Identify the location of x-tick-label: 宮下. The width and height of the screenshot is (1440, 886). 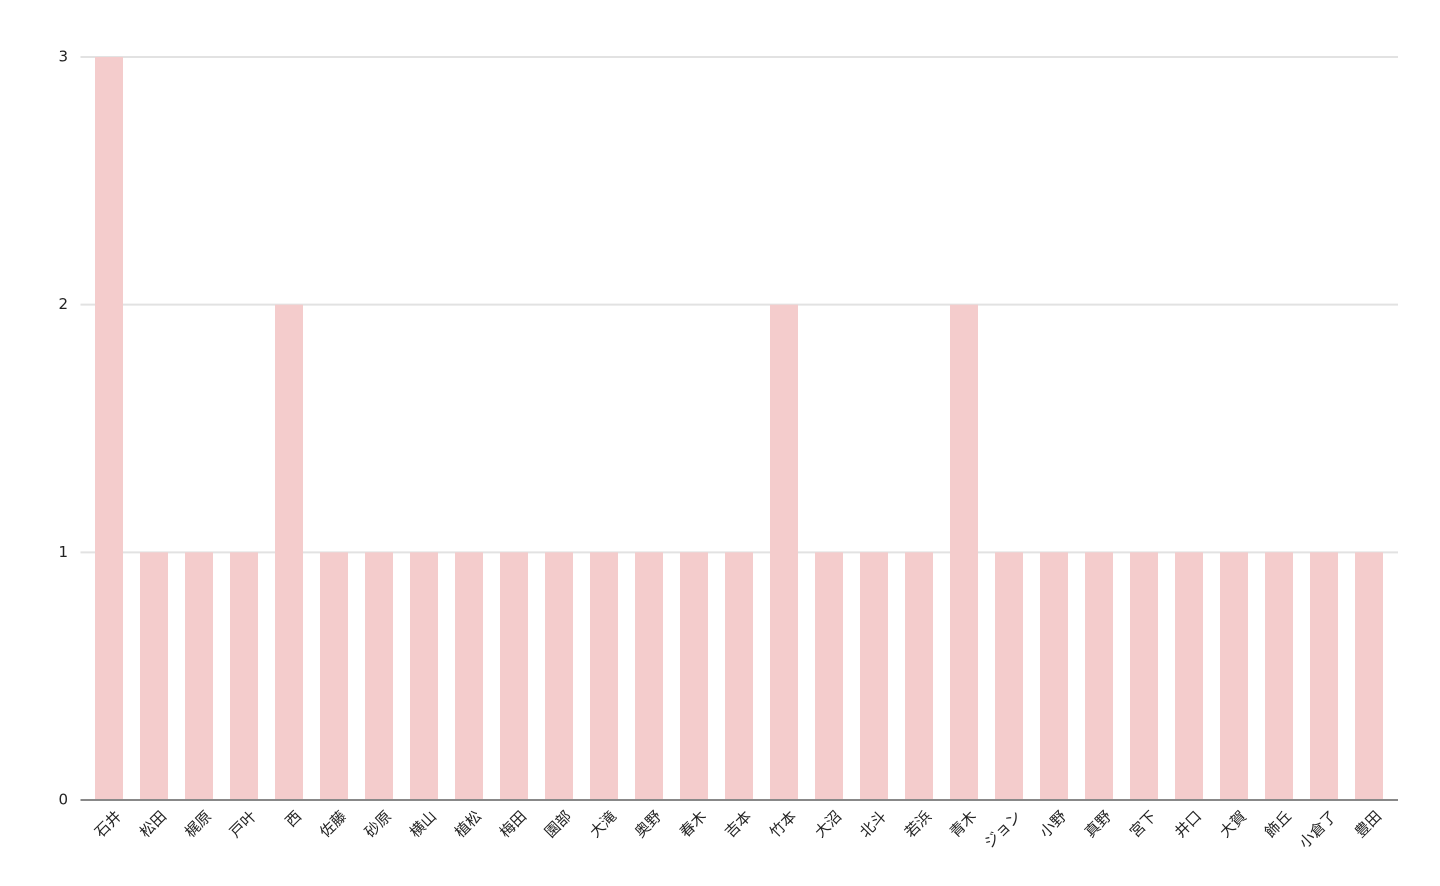
(1143, 824).